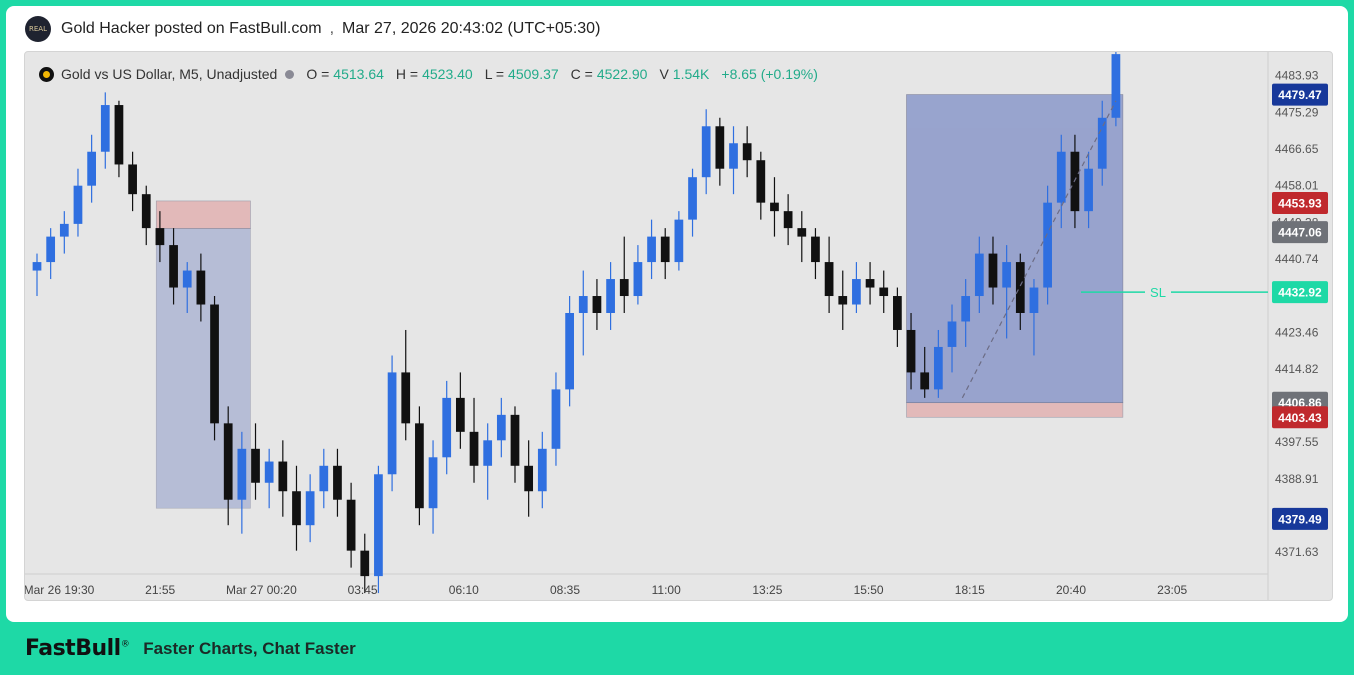 Image resolution: width=1354 pixels, height=675 pixels. What do you see at coordinates (494, 74) in the screenshot?
I see `low-label: L =` at bounding box center [494, 74].